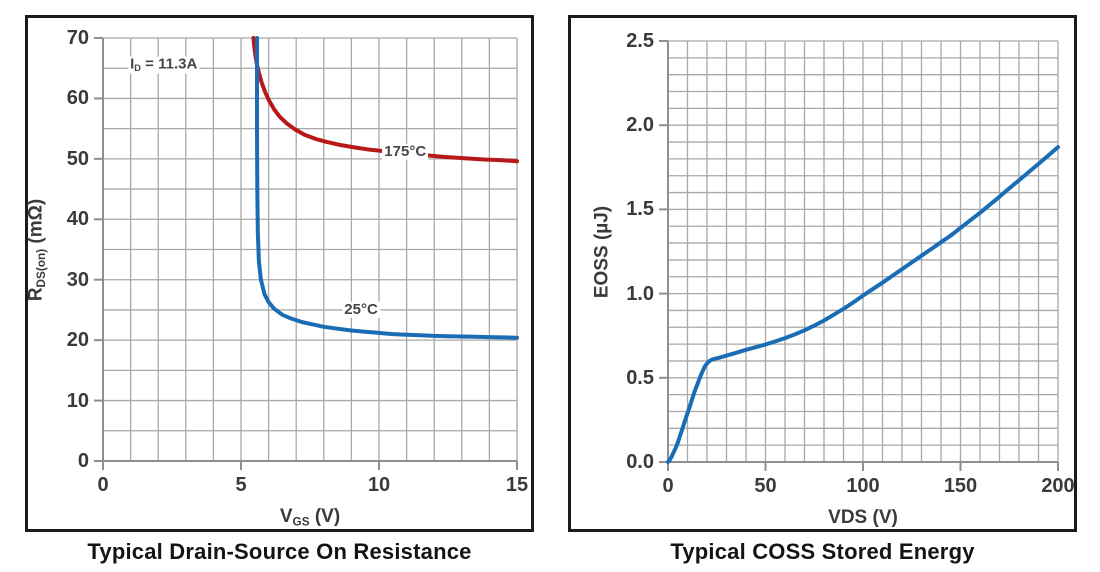 The image size is (1100, 572). I want to click on label-text: 25°C, so click(361, 309).